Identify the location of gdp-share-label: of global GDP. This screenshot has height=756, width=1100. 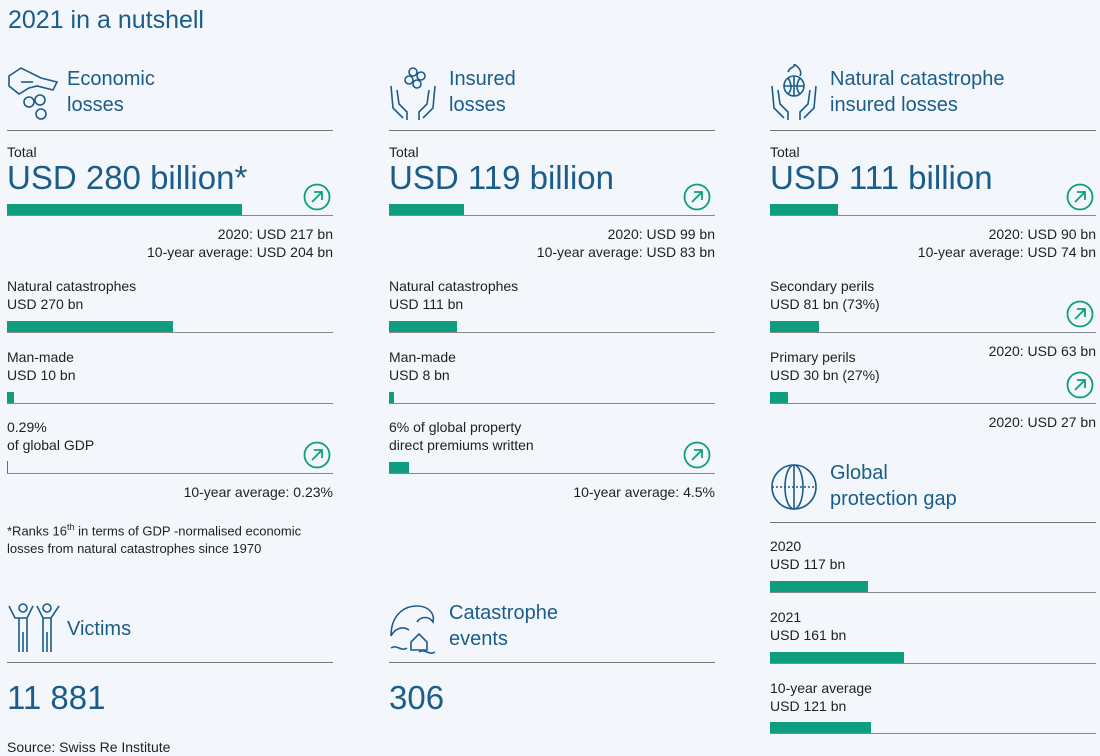
(51, 445).